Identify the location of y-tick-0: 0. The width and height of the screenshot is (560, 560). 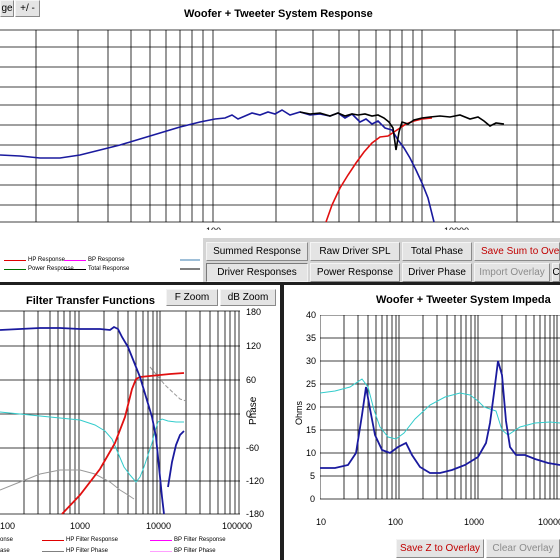
(313, 499).